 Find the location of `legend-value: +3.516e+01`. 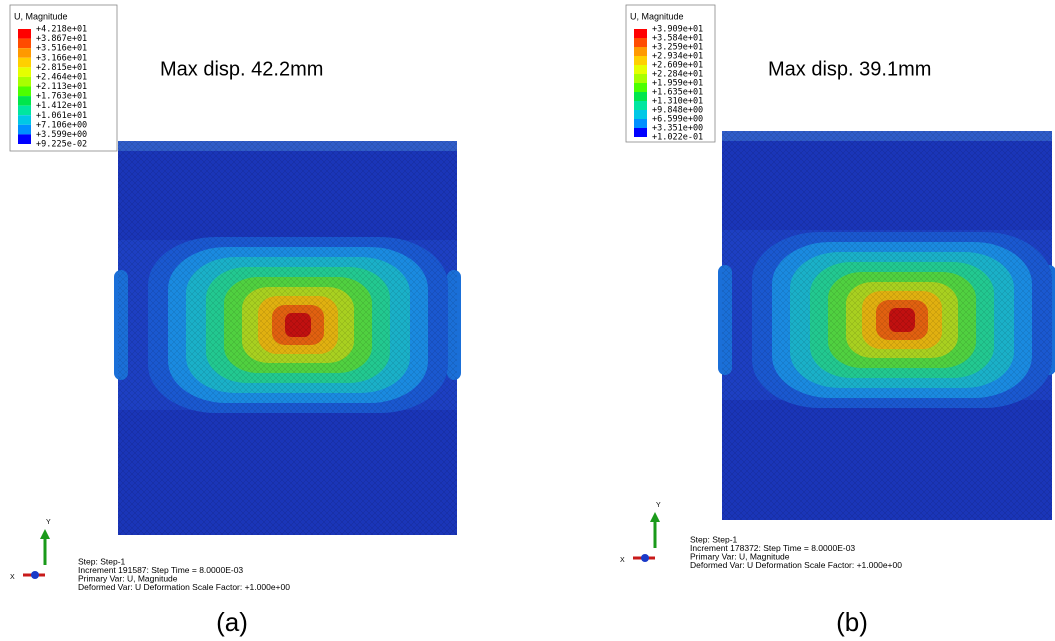

legend-value: +3.516e+01 is located at coordinates (61, 49).